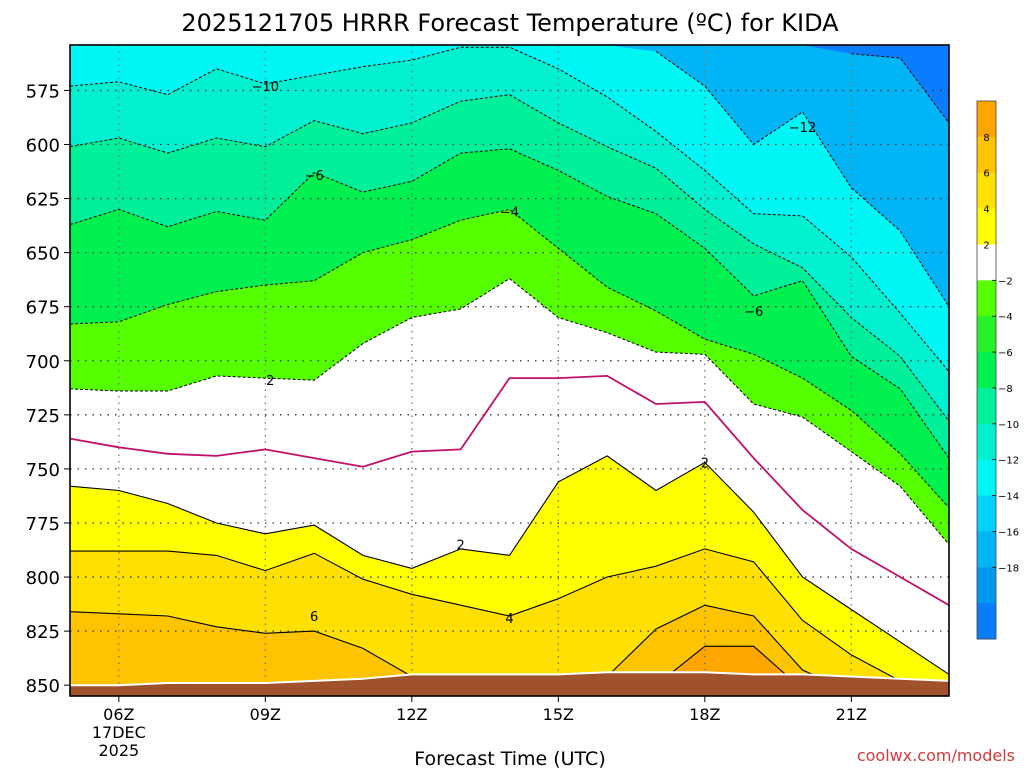  What do you see at coordinates (1008, 425) in the screenshot?
I see `colorbar-label-minus10: −10` at bounding box center [1008, 425].